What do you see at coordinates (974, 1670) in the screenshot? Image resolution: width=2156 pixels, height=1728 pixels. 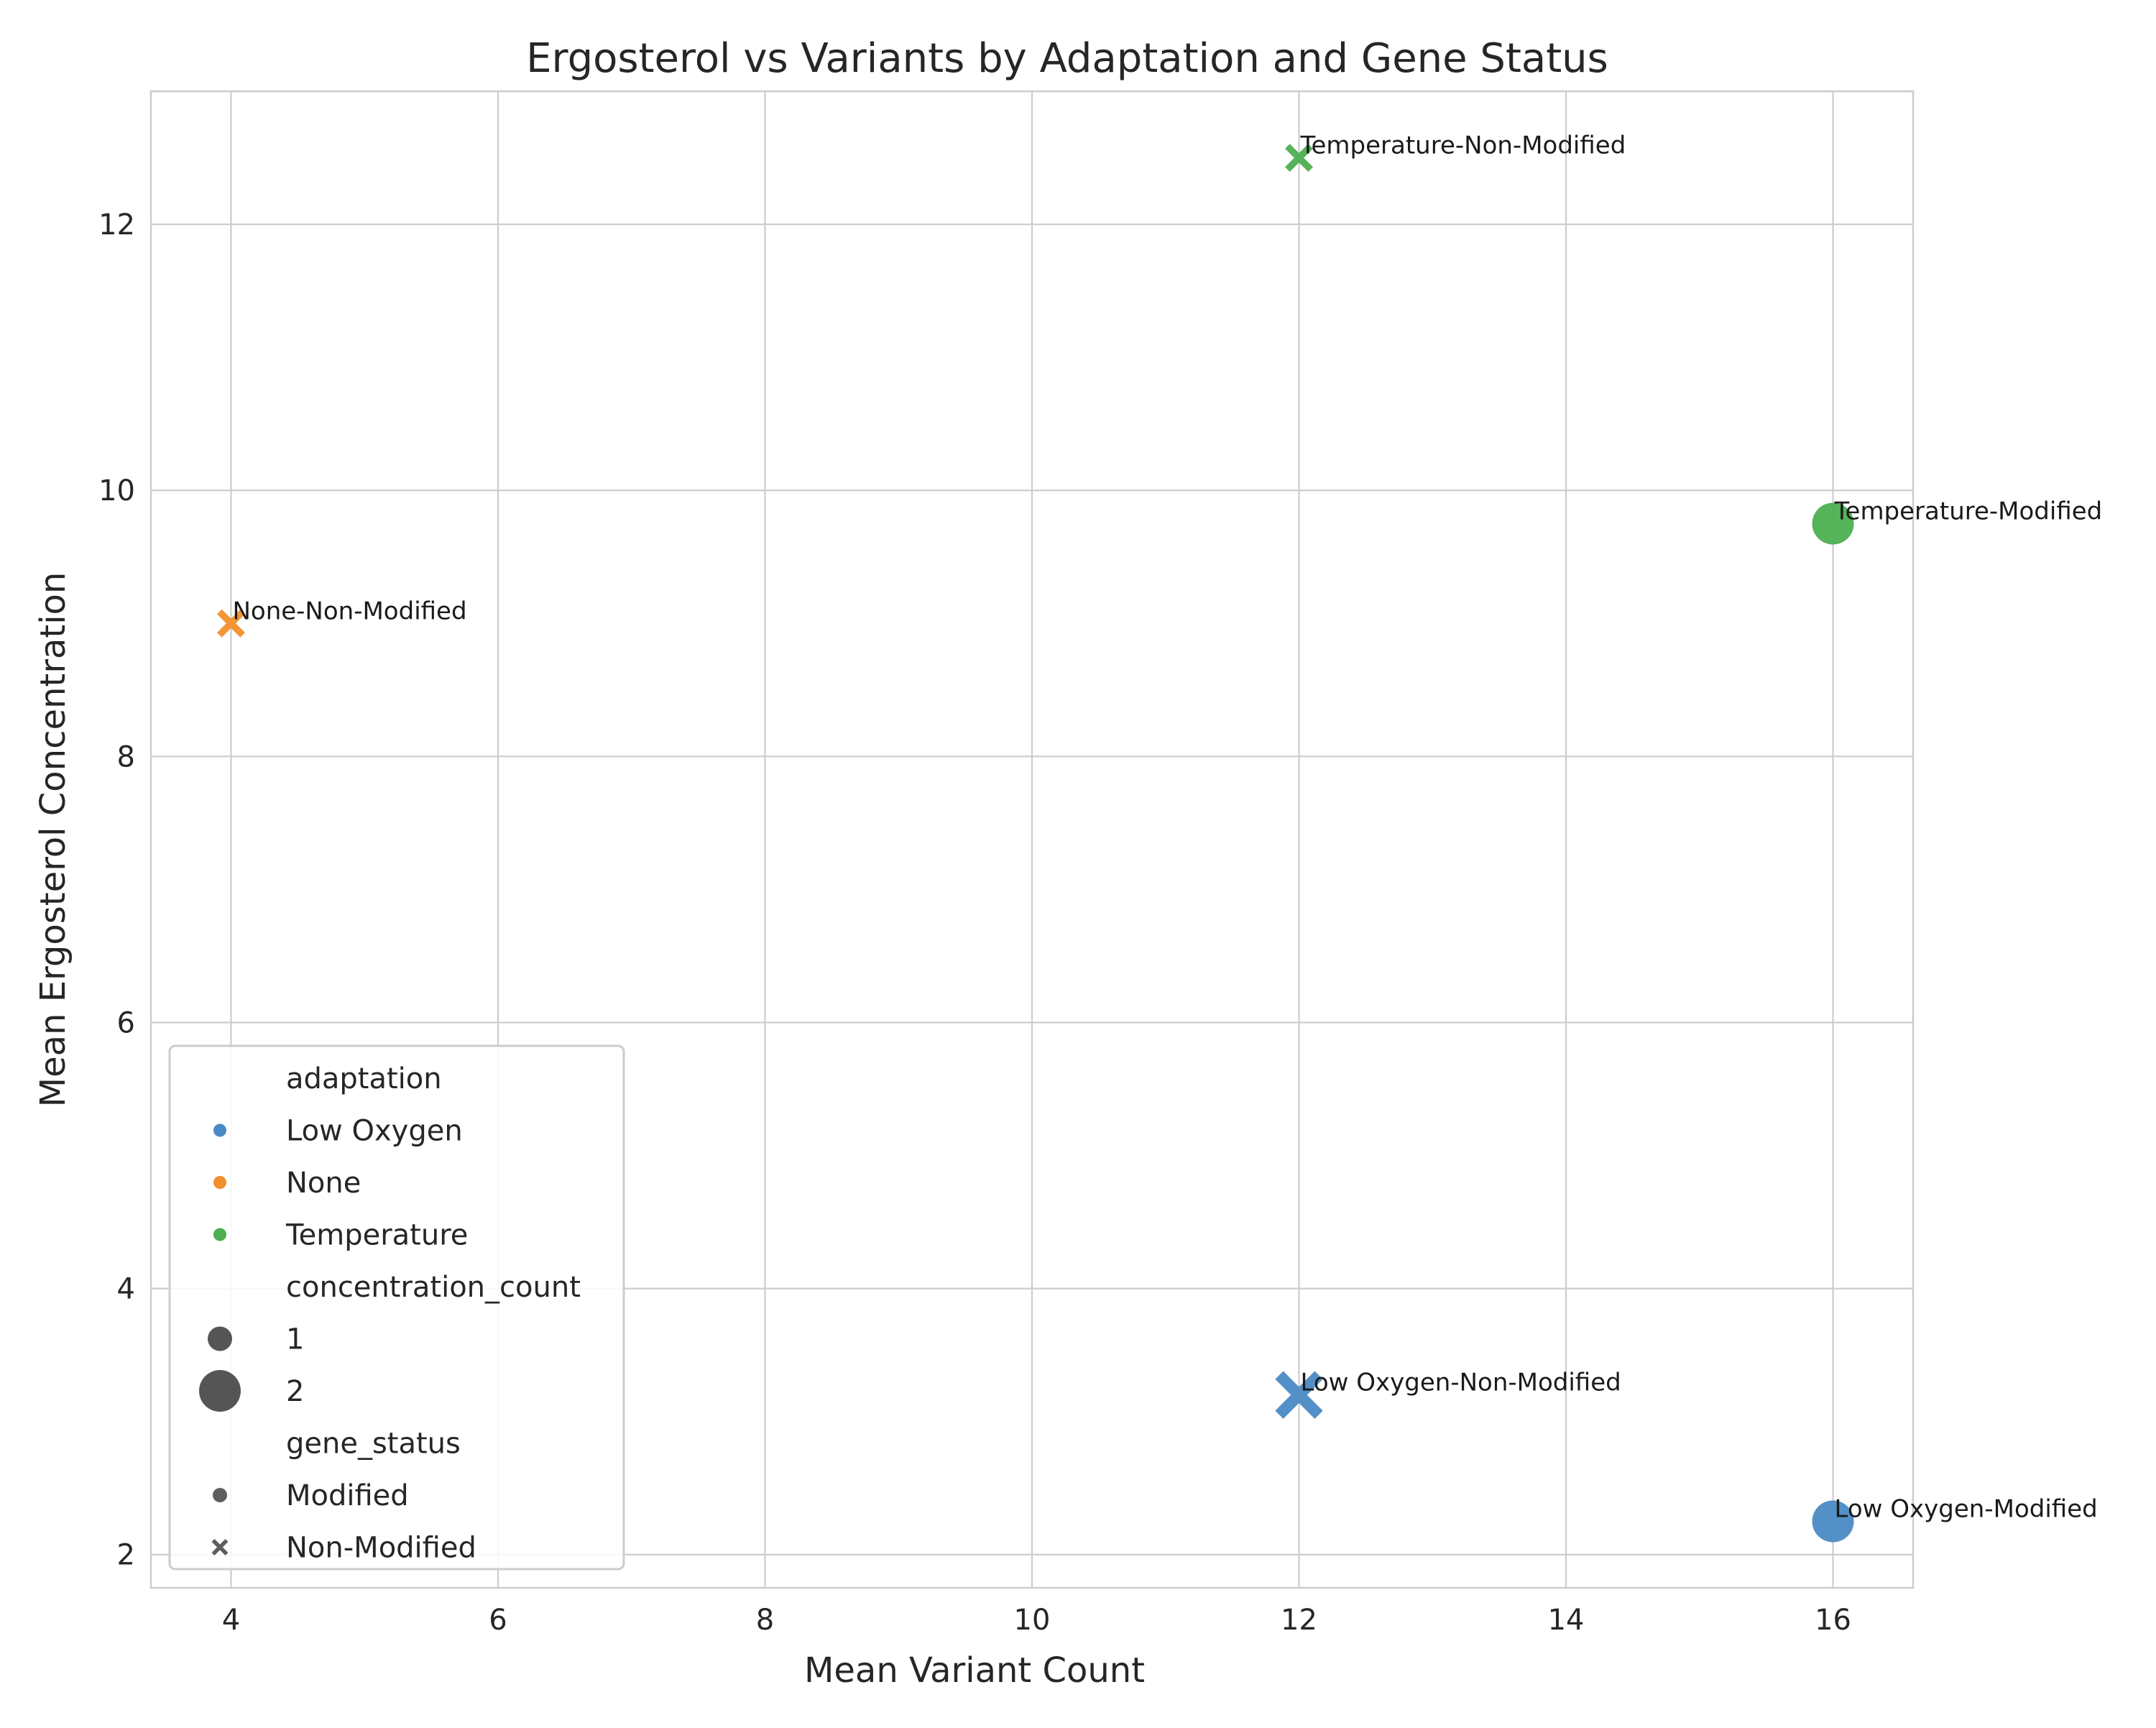 I see `x-axis-label: Mean Variant Count` at bounding box center [974, 1670].